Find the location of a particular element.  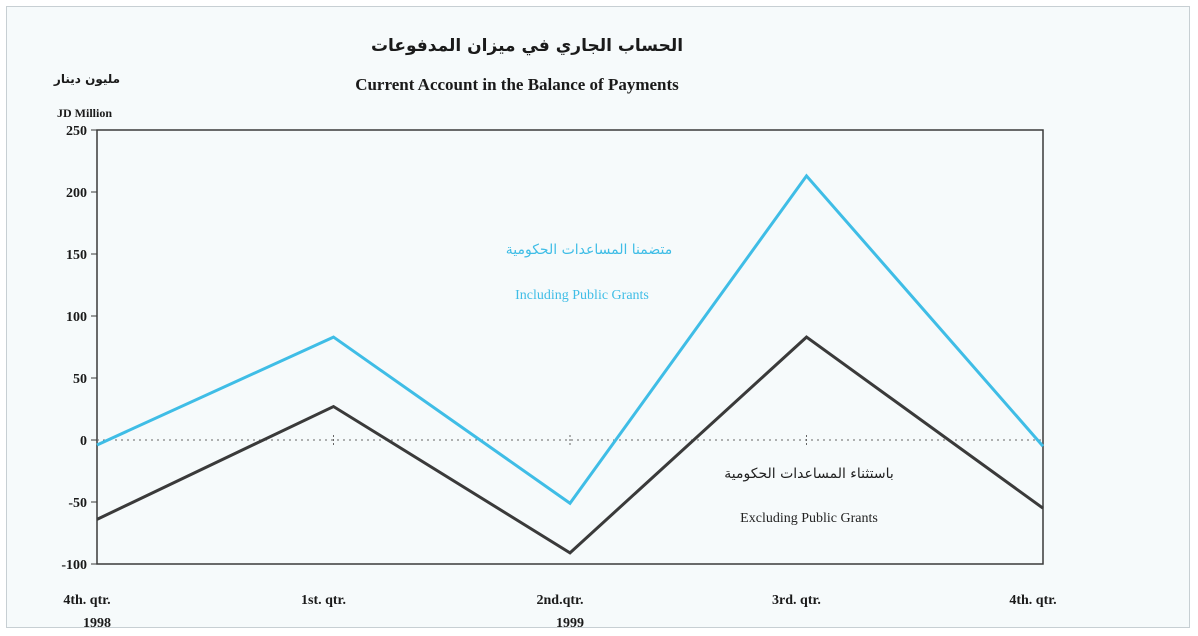

year-label: 1999 is located at coordinates (570, 622).